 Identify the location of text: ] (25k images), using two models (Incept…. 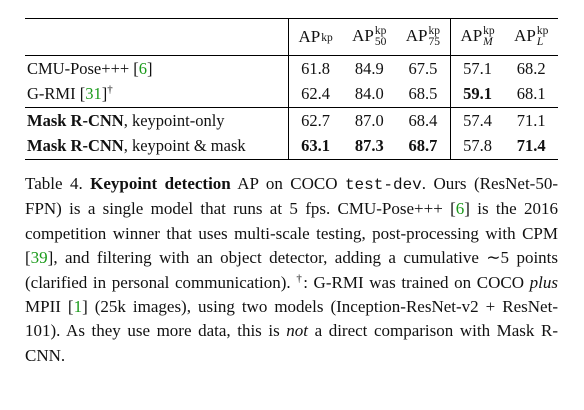
(291, 319).